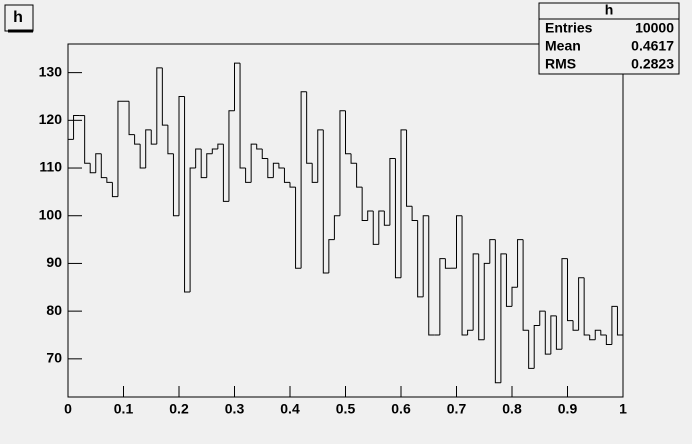  What do you see at coordinates (54, 310) in the screenshot?
I see `y-tick-label: 80` at bounding box center [54, 310].